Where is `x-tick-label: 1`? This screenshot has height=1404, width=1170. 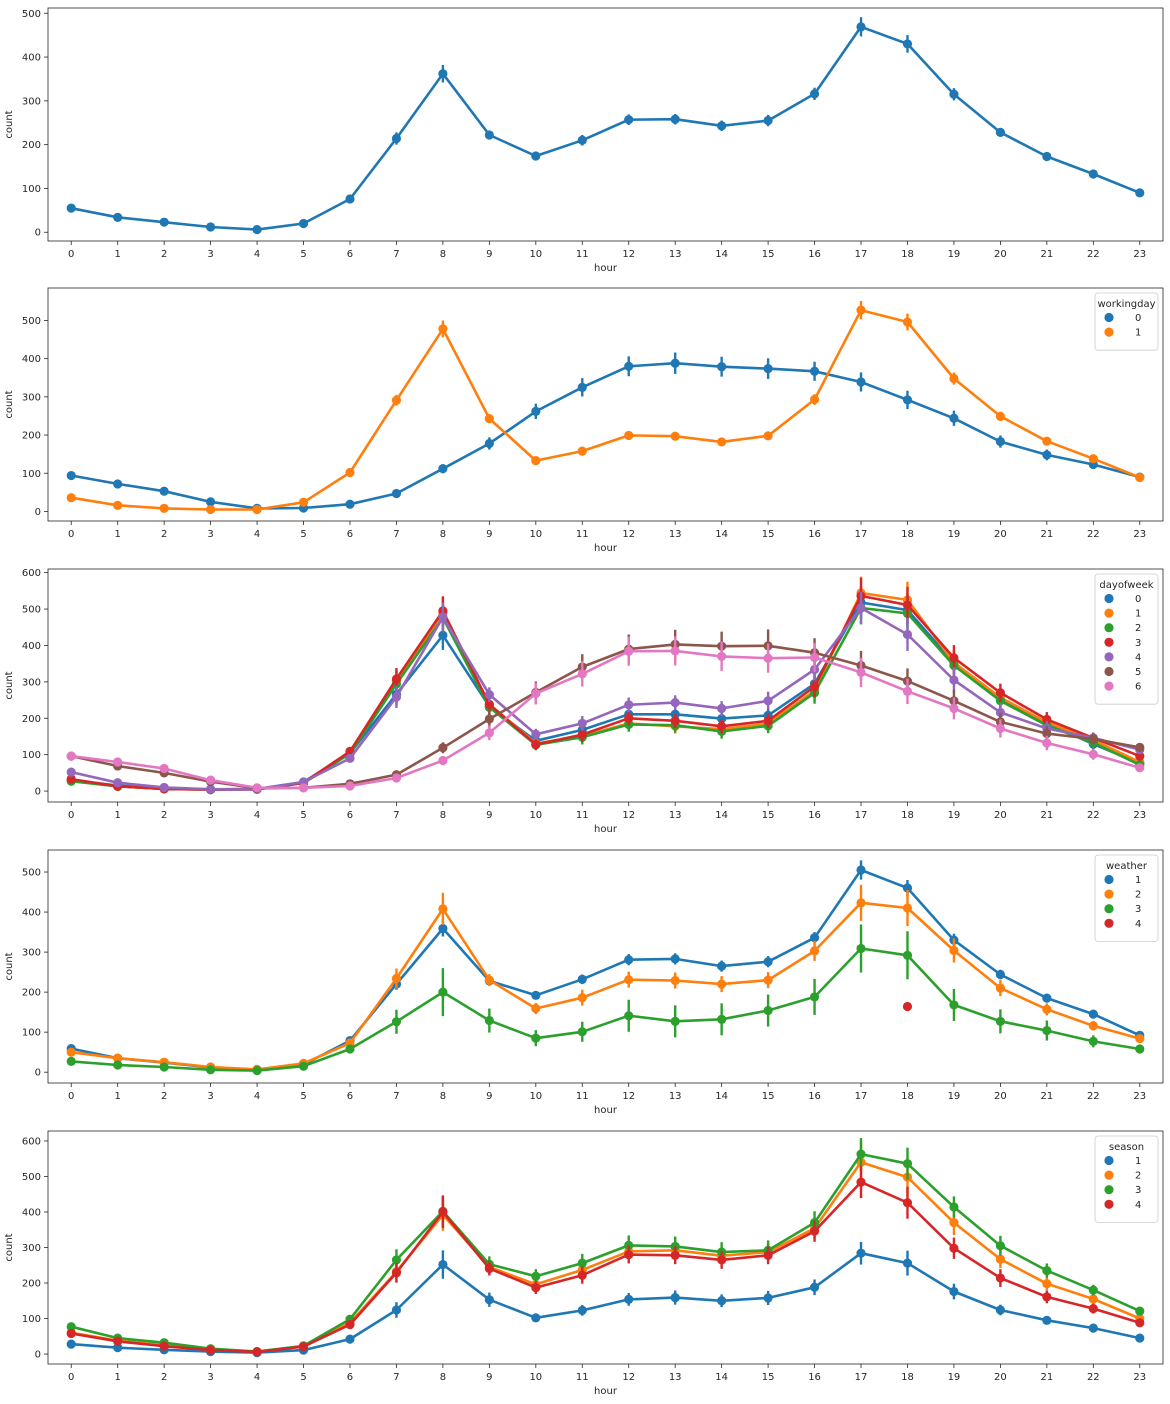
x-tick-label: 1 is located at coordinates (118, 534).